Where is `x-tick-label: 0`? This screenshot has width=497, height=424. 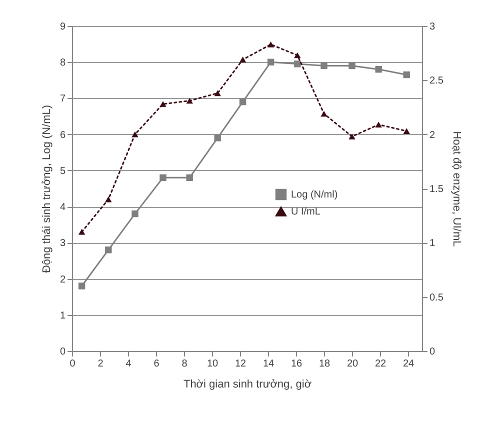 x-tick-label: 0 is located at coordinates (73, 364).